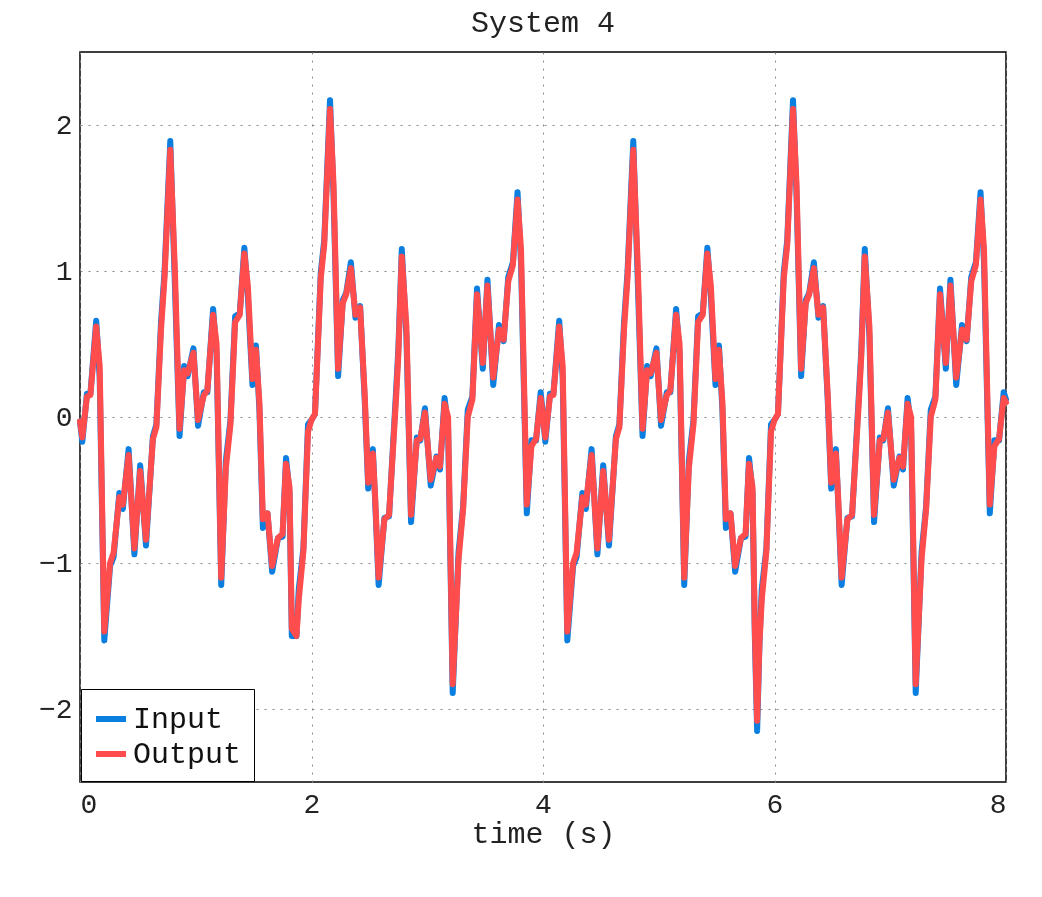 The height and width of the screenshot is (897, 1042). I want to click on x-tick-label: 2, so click(312, 805).